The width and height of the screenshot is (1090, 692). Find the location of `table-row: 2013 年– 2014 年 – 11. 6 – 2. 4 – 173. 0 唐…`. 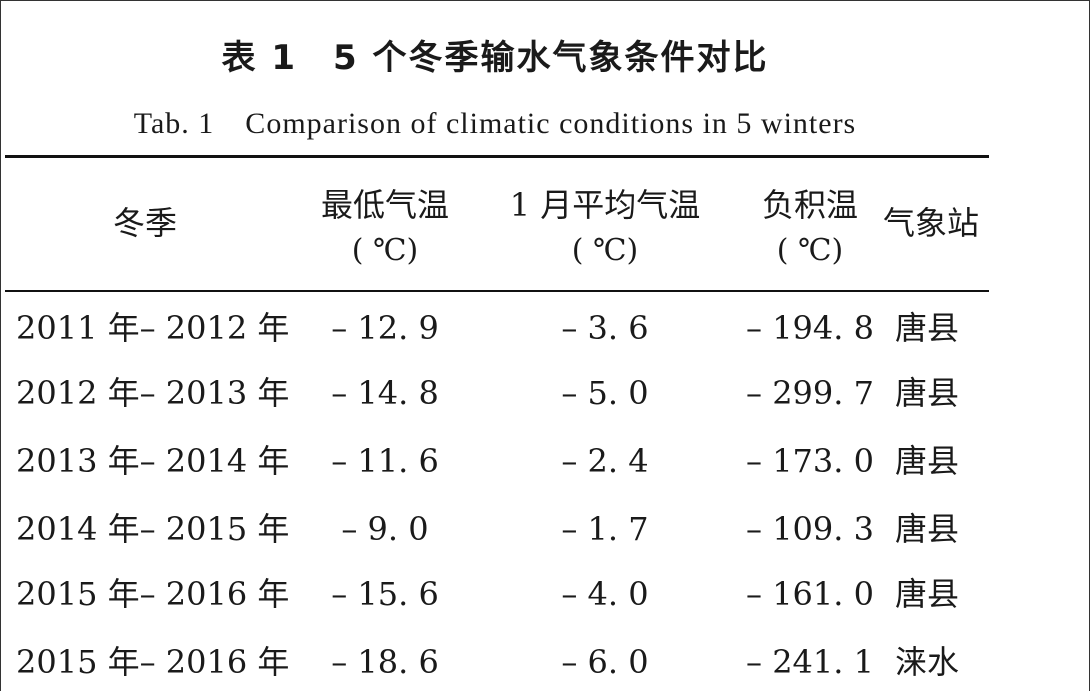

table-row: 2013 年– 2014 年 – 11. 6 – 2. 4 – 173. 0 唐… is located at coordinates (495, 461).